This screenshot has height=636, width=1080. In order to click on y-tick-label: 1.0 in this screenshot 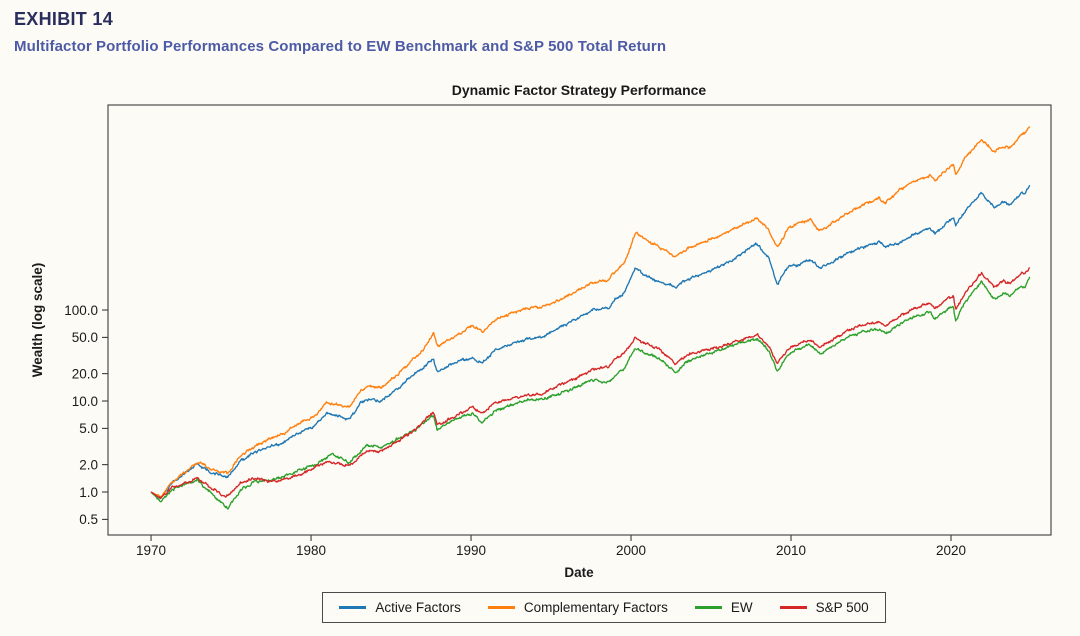, I will do `click(88, 492)`.